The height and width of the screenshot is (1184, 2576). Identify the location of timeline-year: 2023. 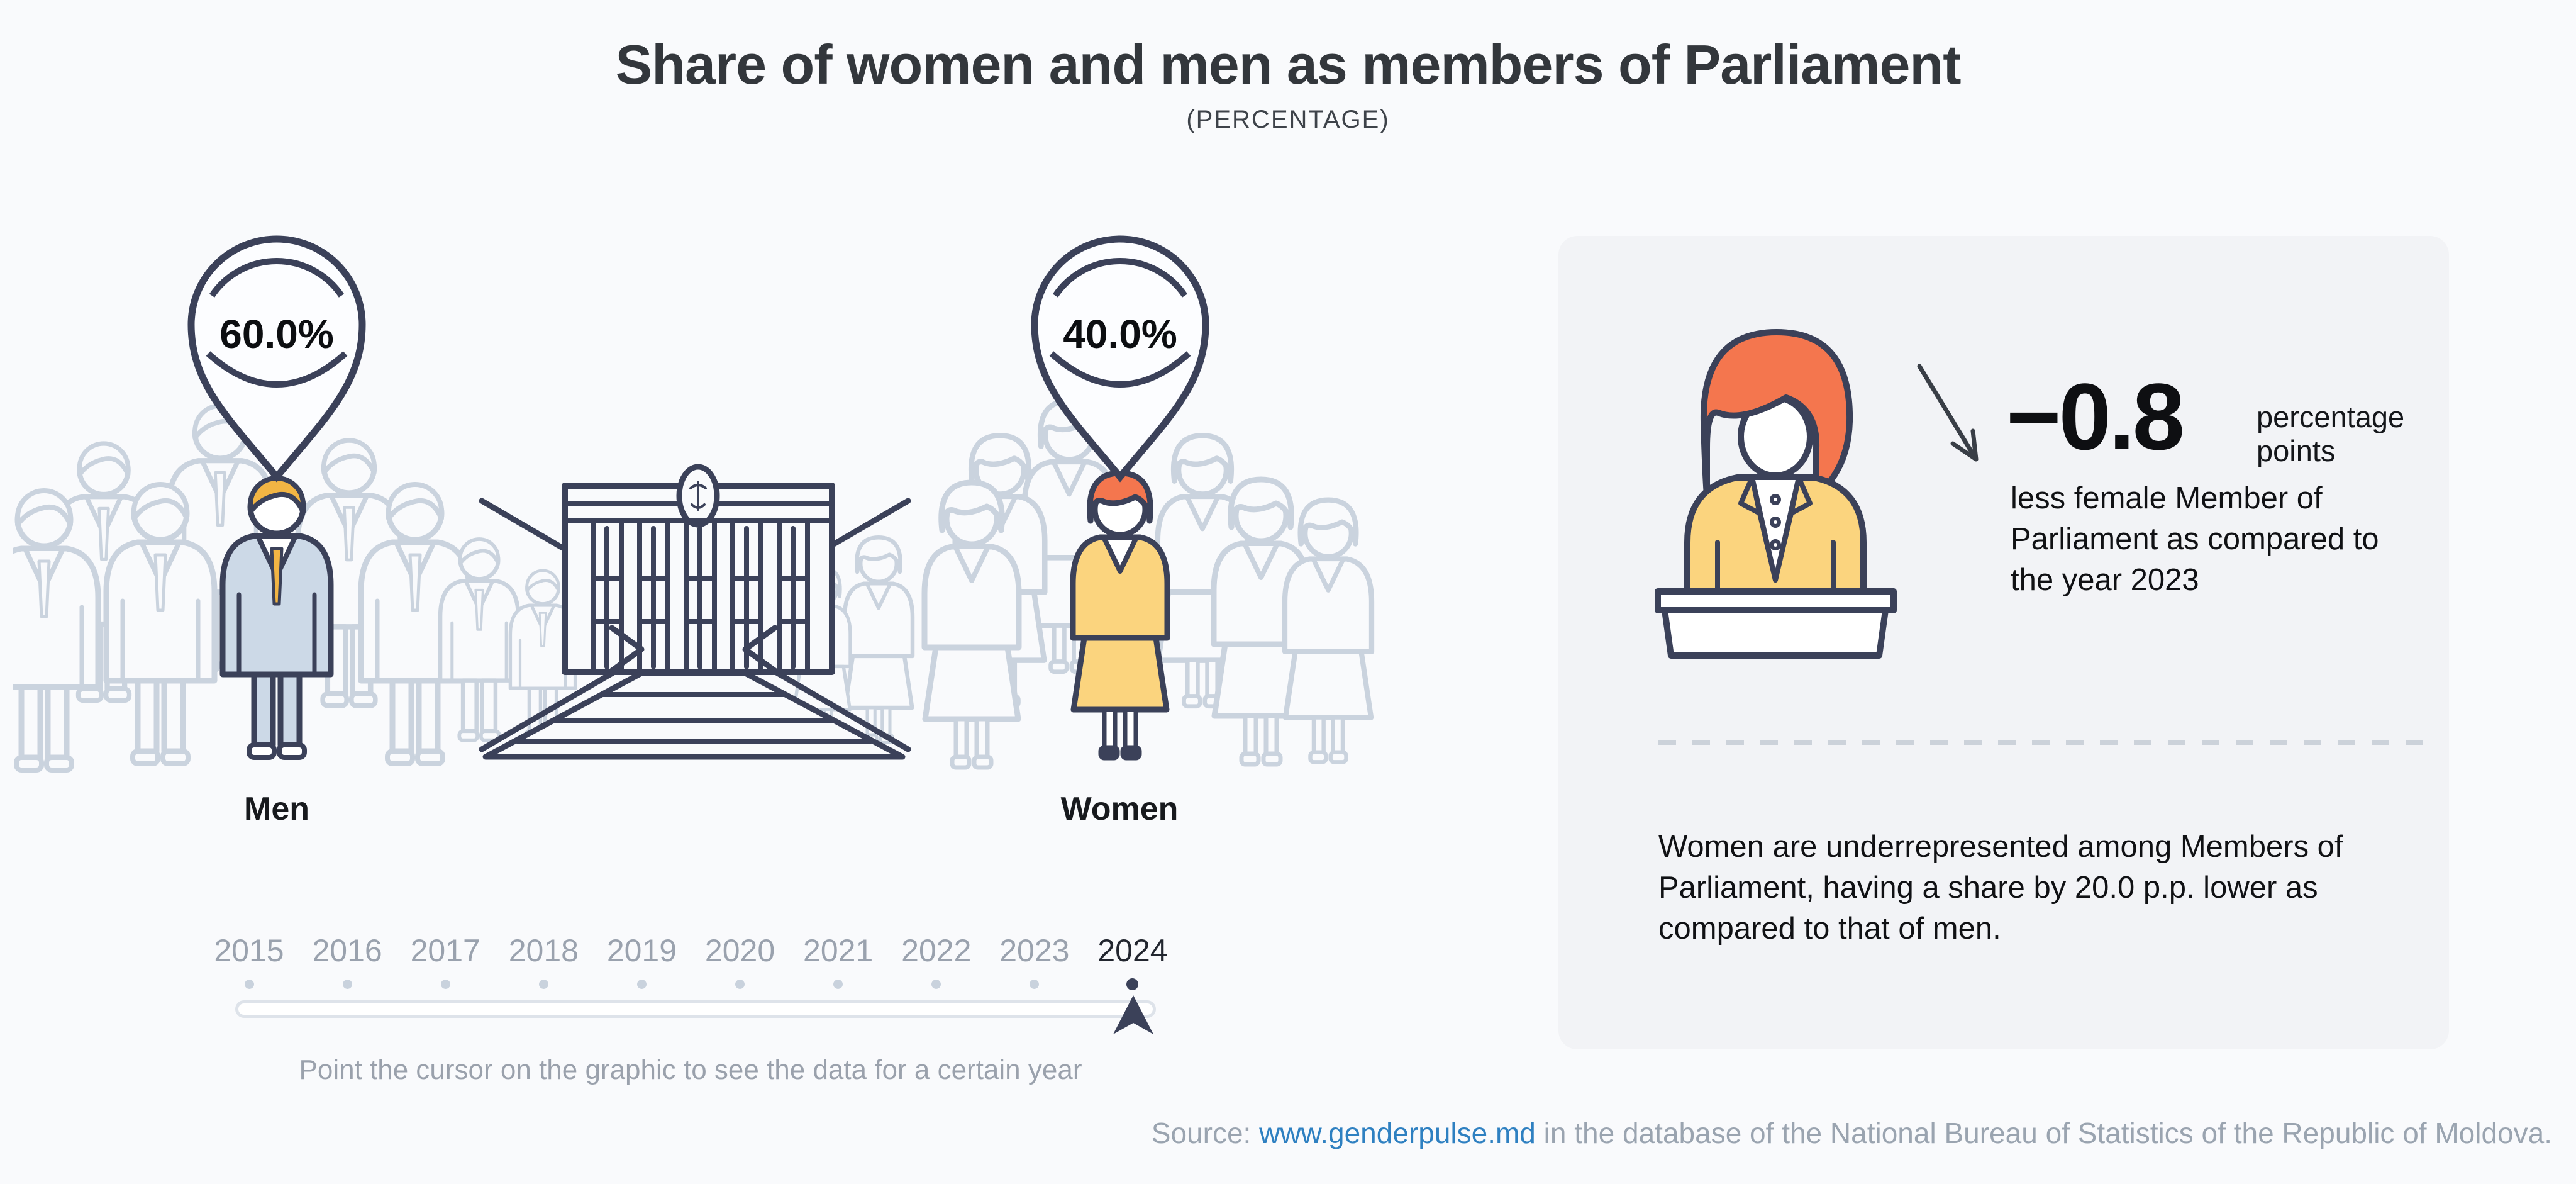
(1034, 950).